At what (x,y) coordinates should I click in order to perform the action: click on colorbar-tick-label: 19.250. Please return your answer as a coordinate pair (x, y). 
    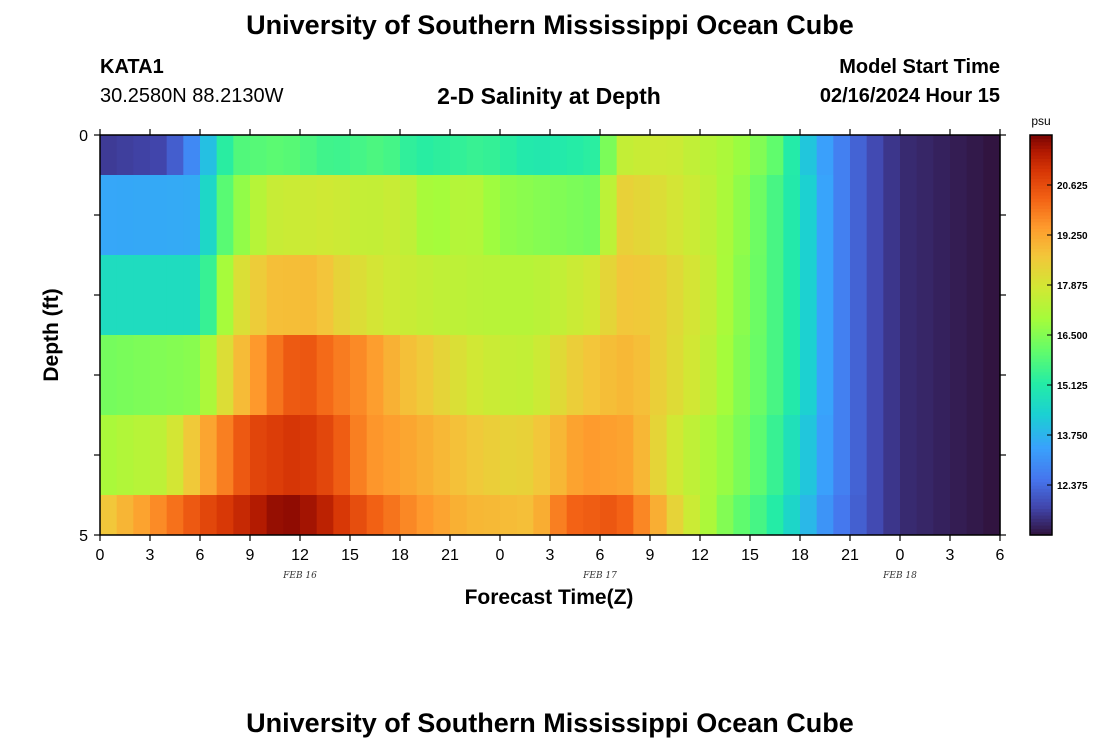
    Looking at the image, I should click on (1072, 236).